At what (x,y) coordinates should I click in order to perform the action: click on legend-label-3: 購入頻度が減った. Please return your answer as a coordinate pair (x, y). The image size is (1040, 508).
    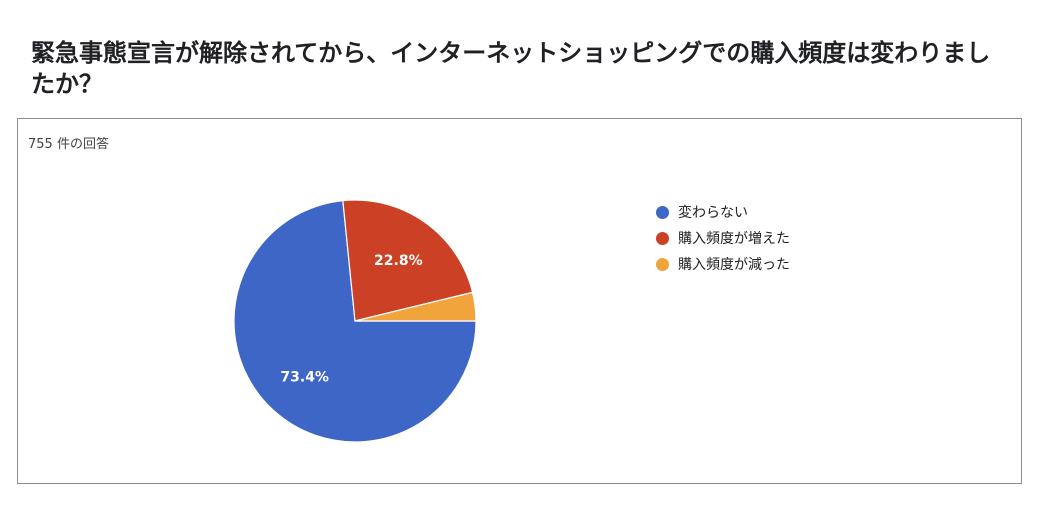
    Looking at the image, I should click on (734, 265).